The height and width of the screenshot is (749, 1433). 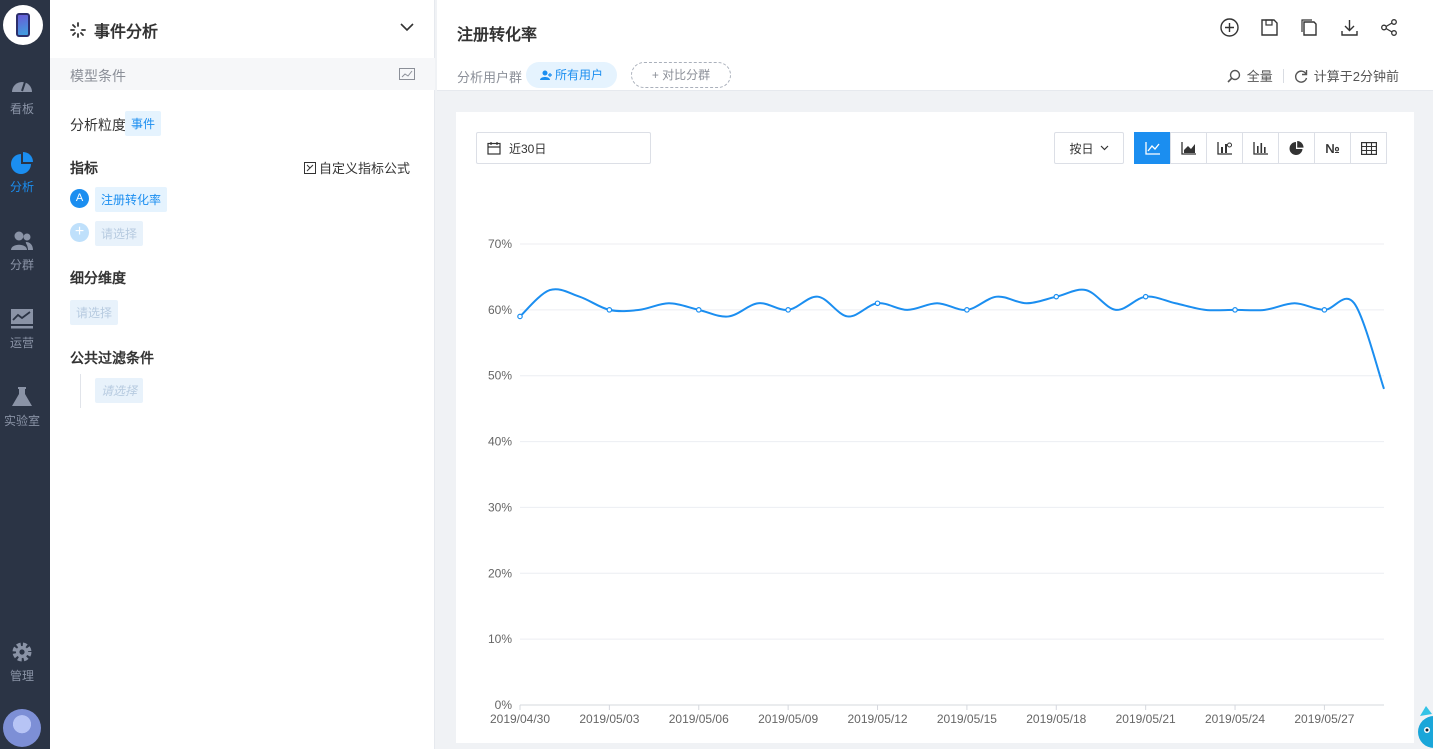 What do you see at coordinates (79, 232) in the screenshot?
I see `add-metric-plus-icon: +` at bounding box center [79, 232].